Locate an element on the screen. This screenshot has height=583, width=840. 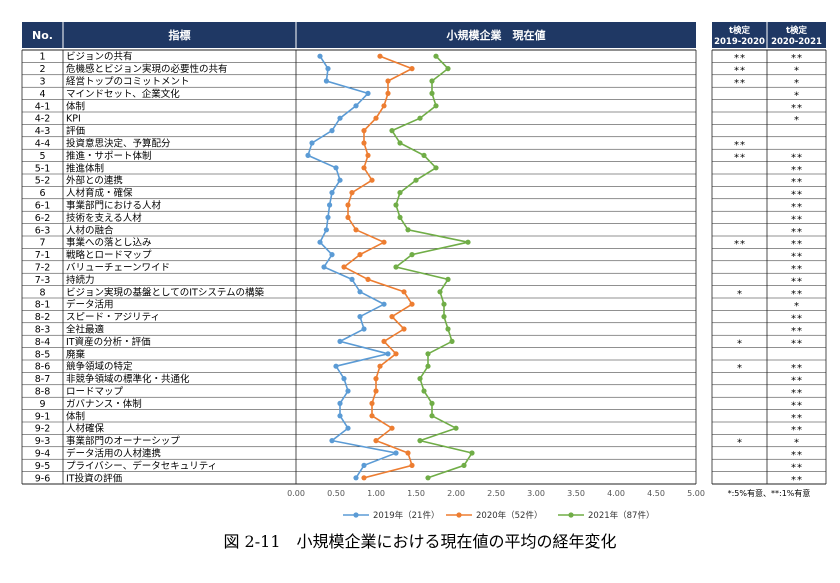
row-label: プライバシー、データセキュリティ is located at coordinates (141, 466).